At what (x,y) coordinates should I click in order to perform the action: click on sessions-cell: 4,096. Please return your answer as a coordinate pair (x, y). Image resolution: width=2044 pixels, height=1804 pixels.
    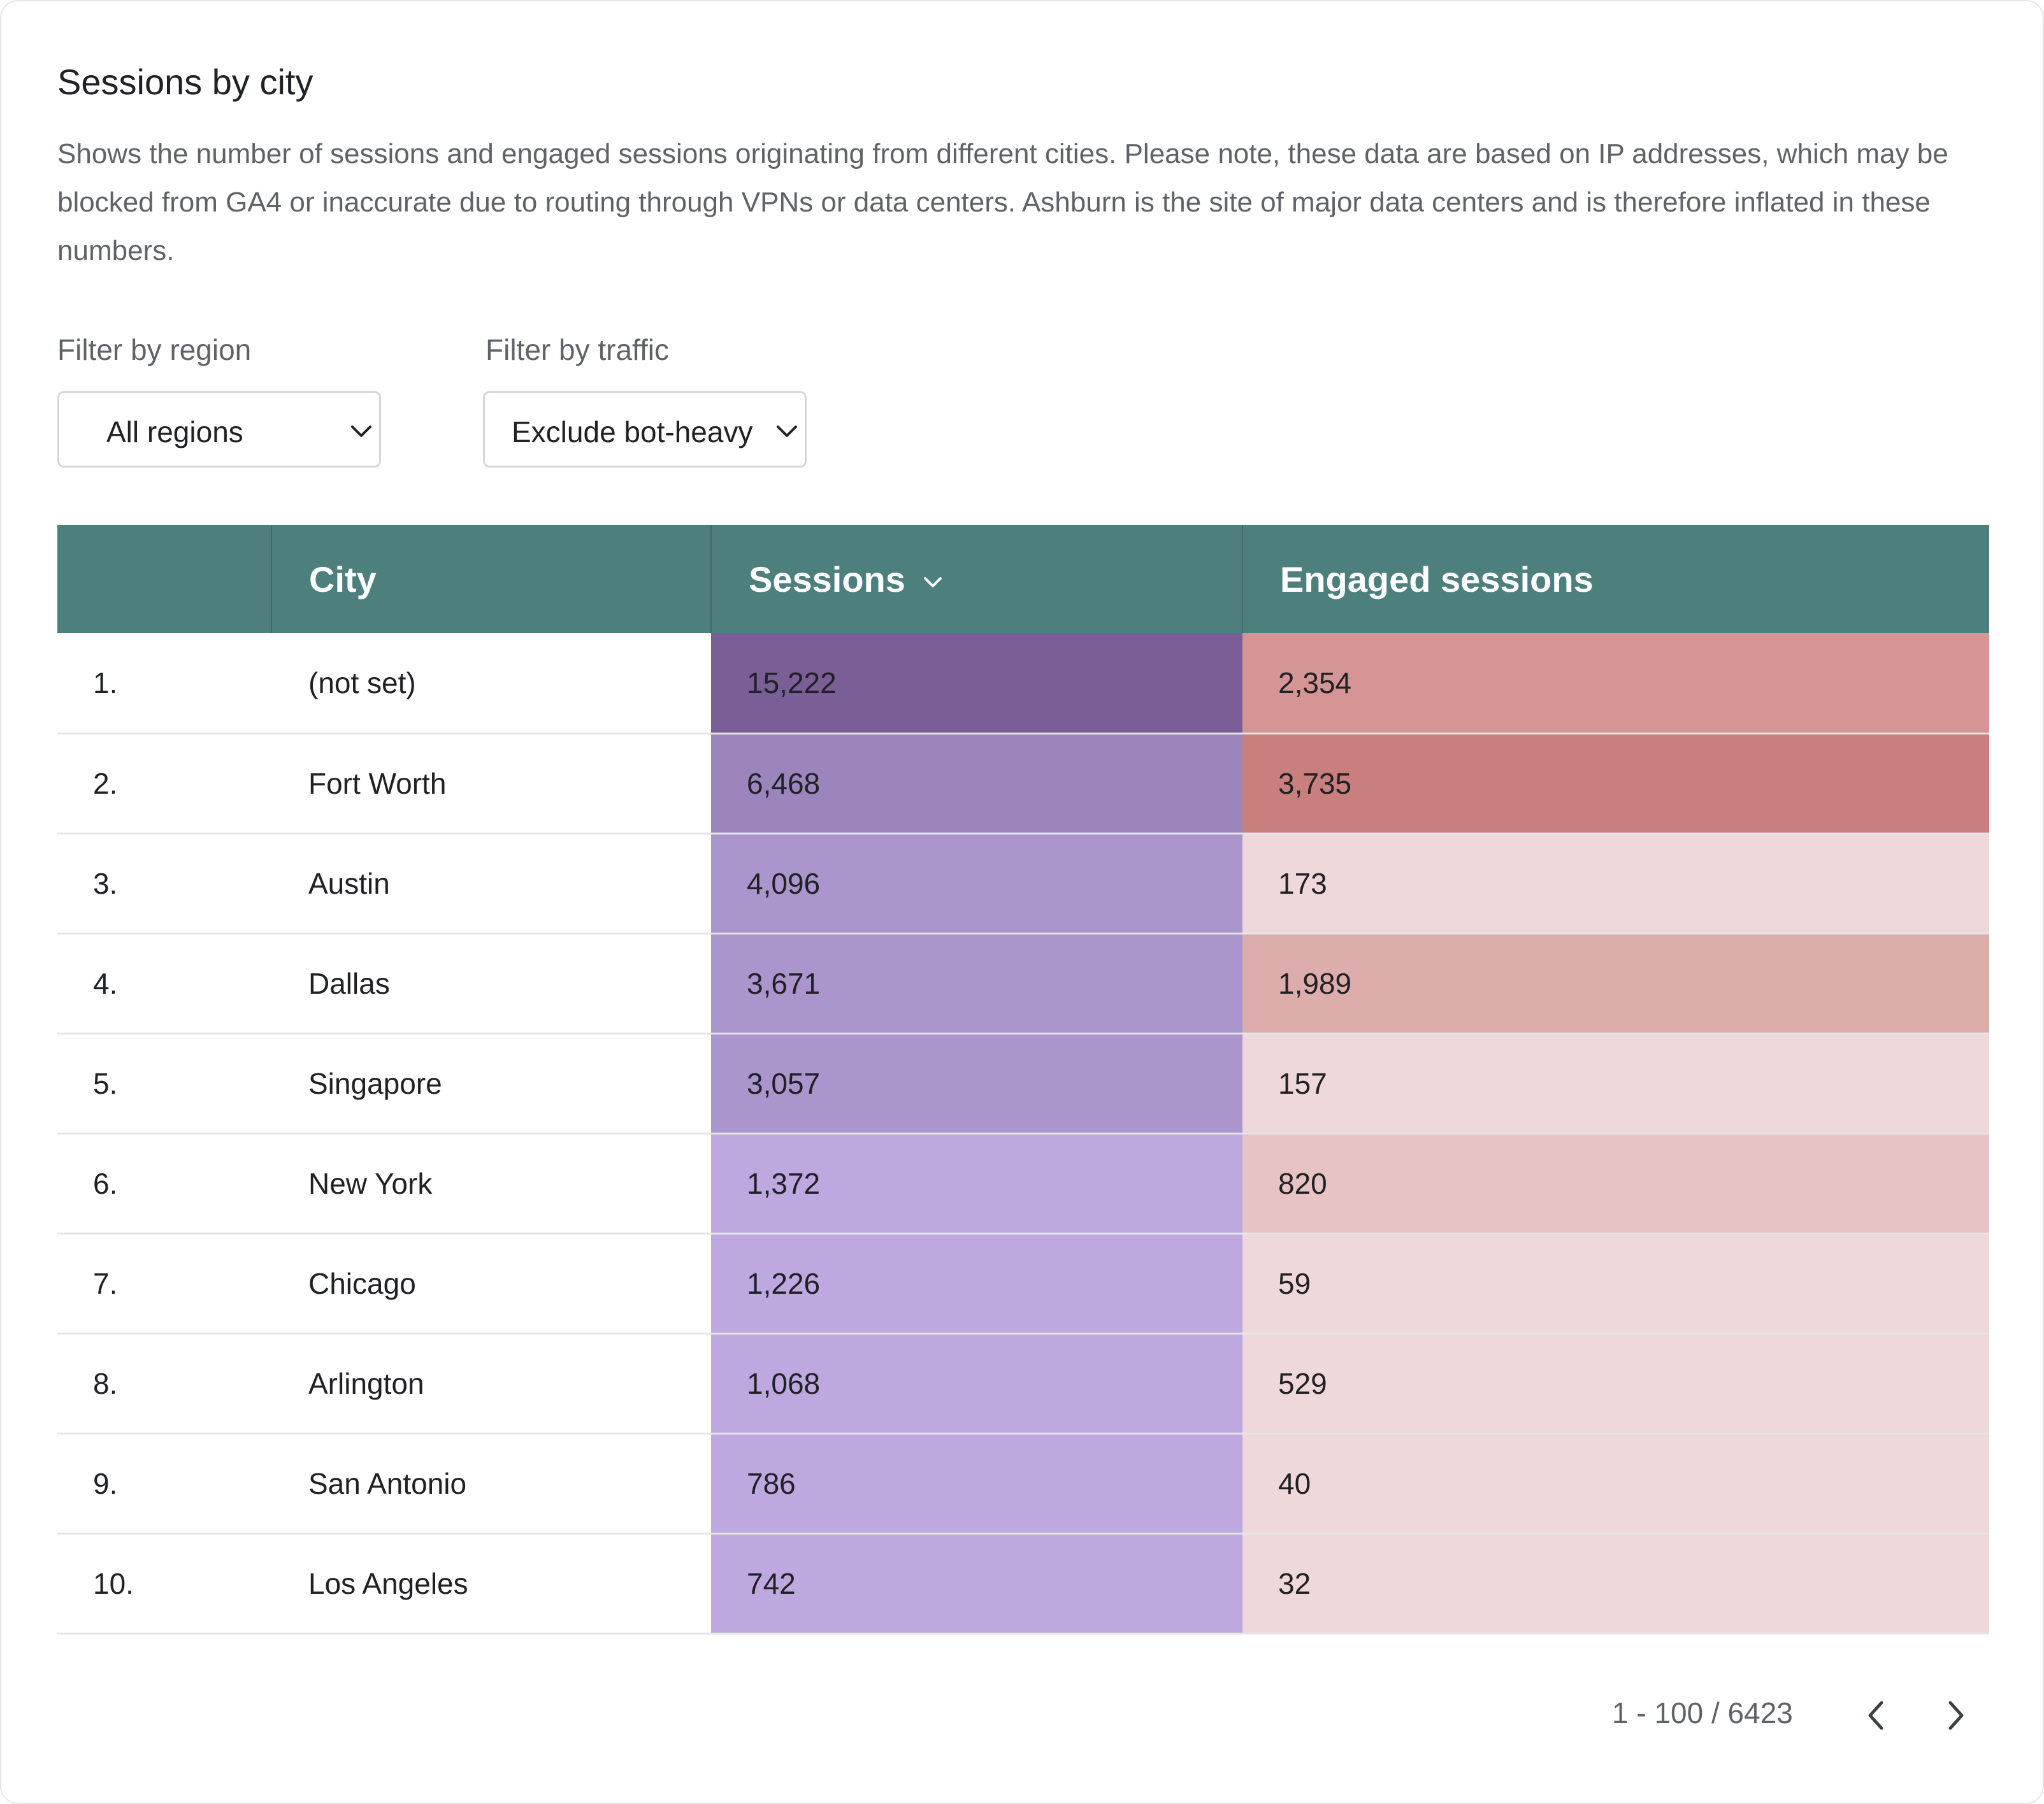
    Looking at the image, I should click on (976, 884).